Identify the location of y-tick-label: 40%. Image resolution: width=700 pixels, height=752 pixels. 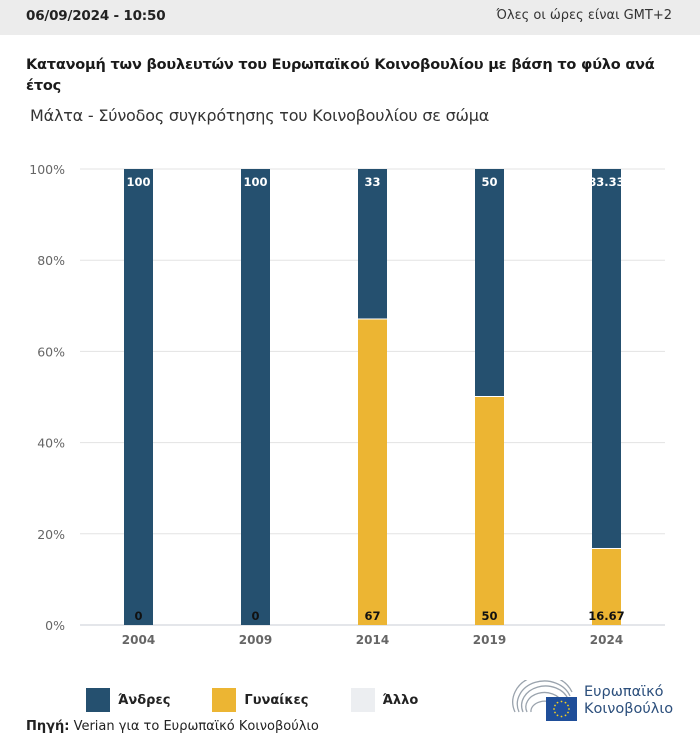
(51, 443).